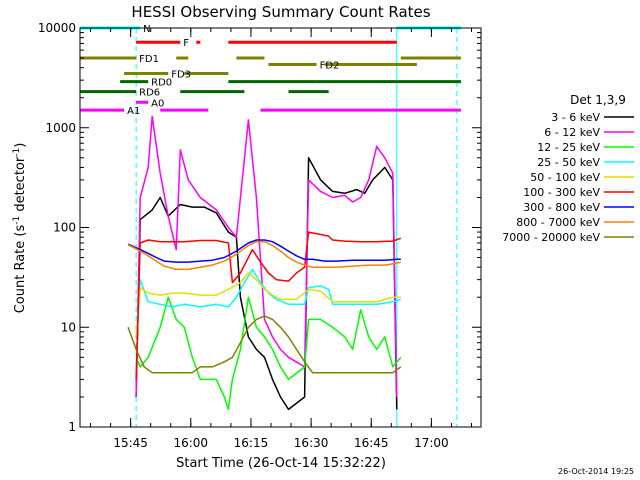 The width and height of the screenshot is (640, 480). What do you see at coordinates (157, 103) in the screenshot?
I see `flag-label: A0` at bounding box center [157, 103].